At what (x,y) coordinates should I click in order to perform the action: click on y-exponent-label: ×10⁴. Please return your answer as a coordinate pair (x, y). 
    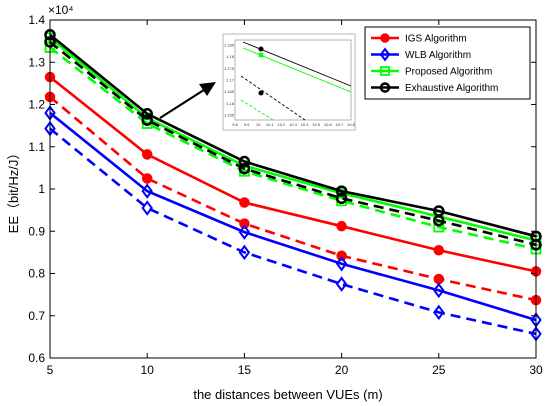
    Looking at the image, I should click on (61, 10).